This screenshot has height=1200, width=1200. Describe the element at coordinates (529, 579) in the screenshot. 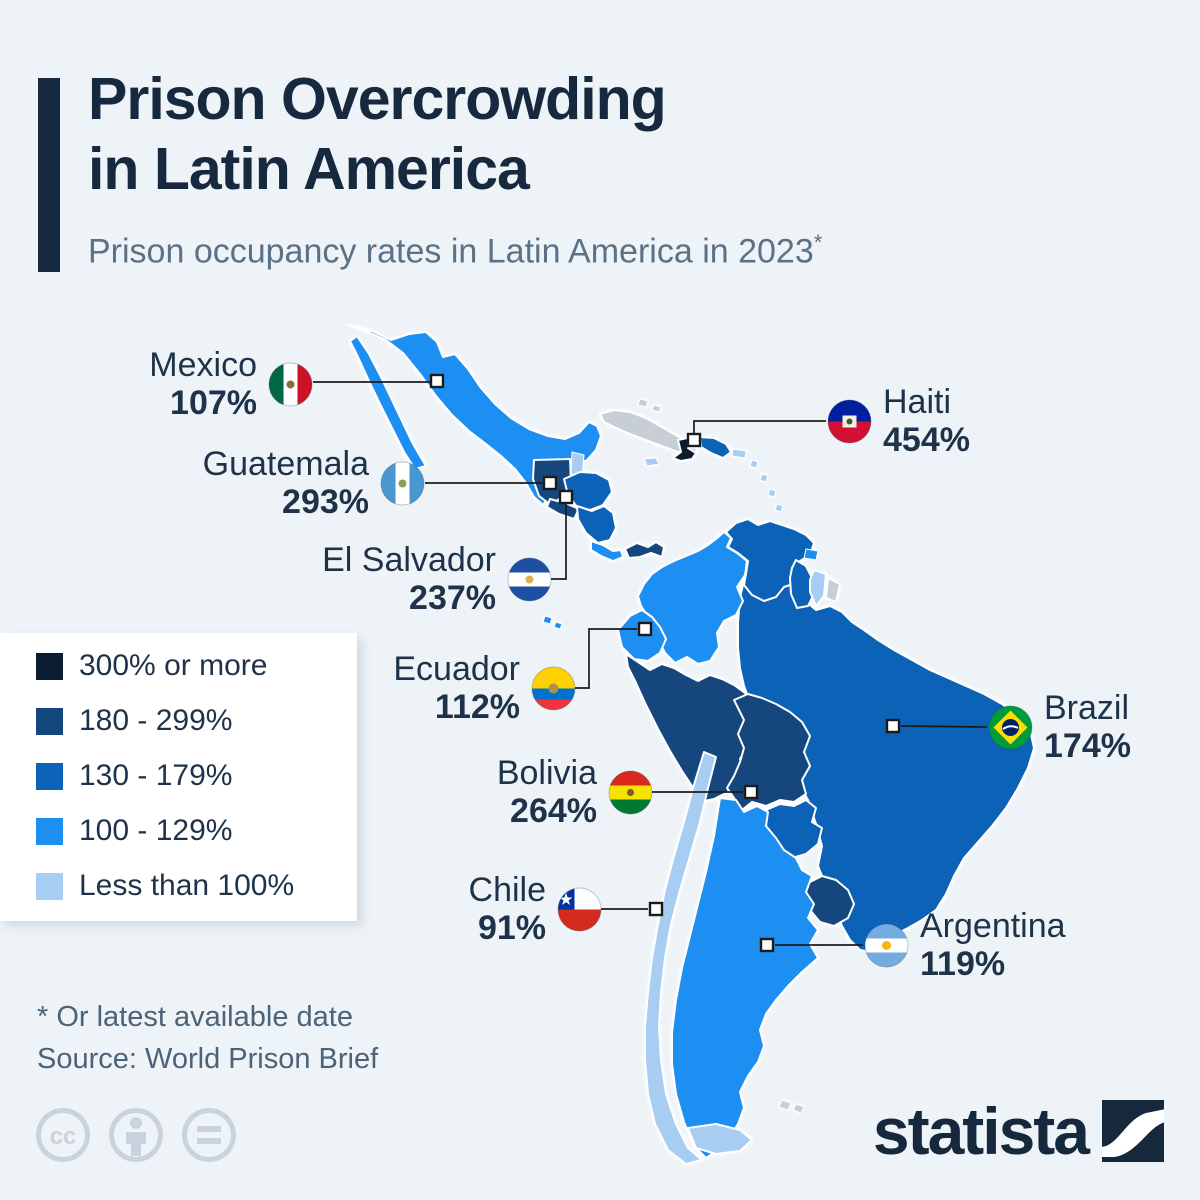

I see `el-salvador-flag-icon` at that location.